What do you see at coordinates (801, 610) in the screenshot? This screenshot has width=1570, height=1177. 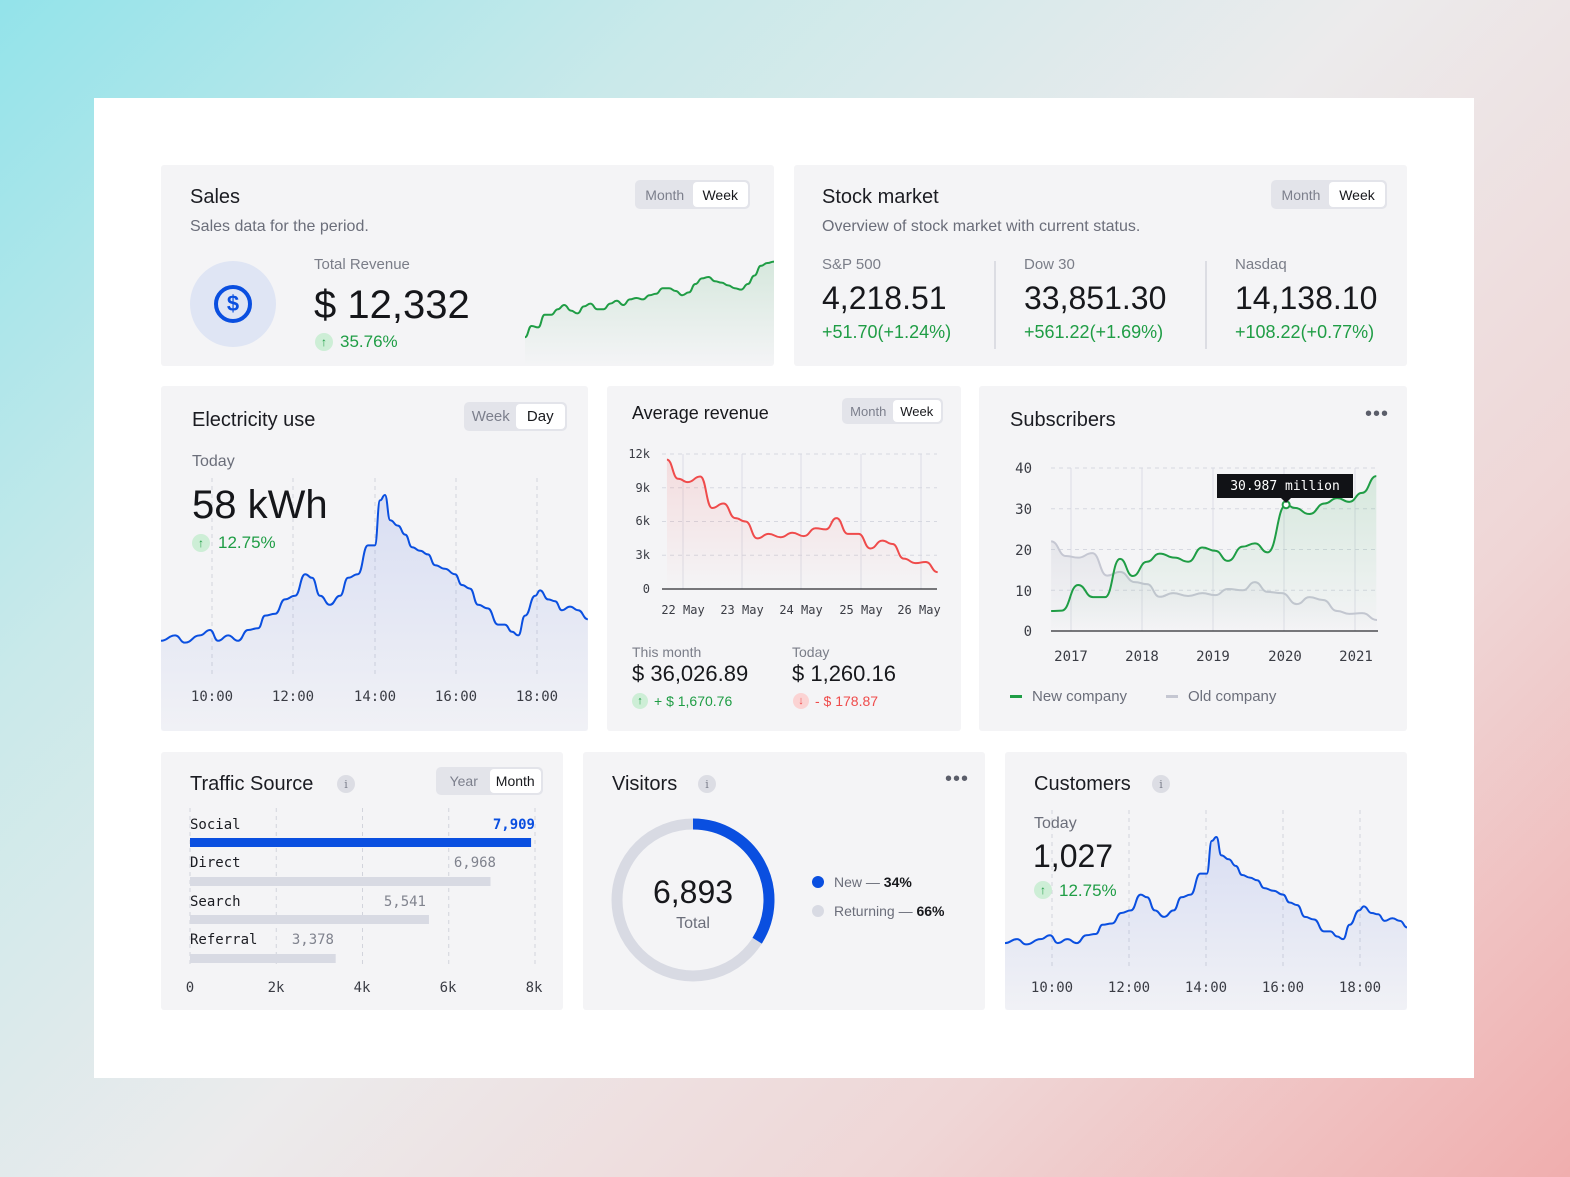 I see `x-tick-label: 24 May` at bounding box center [801, 610].